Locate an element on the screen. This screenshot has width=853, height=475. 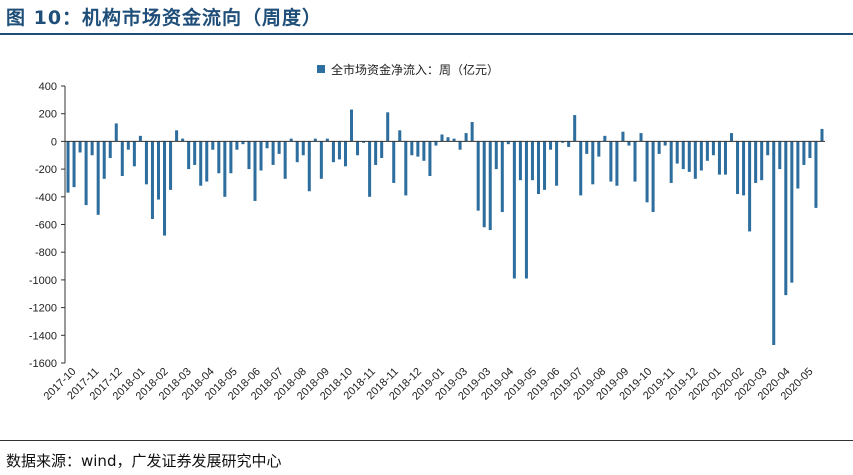
chart-legend: 全市场资金净流入：周（亿元） is located at coordinates (408, 69).